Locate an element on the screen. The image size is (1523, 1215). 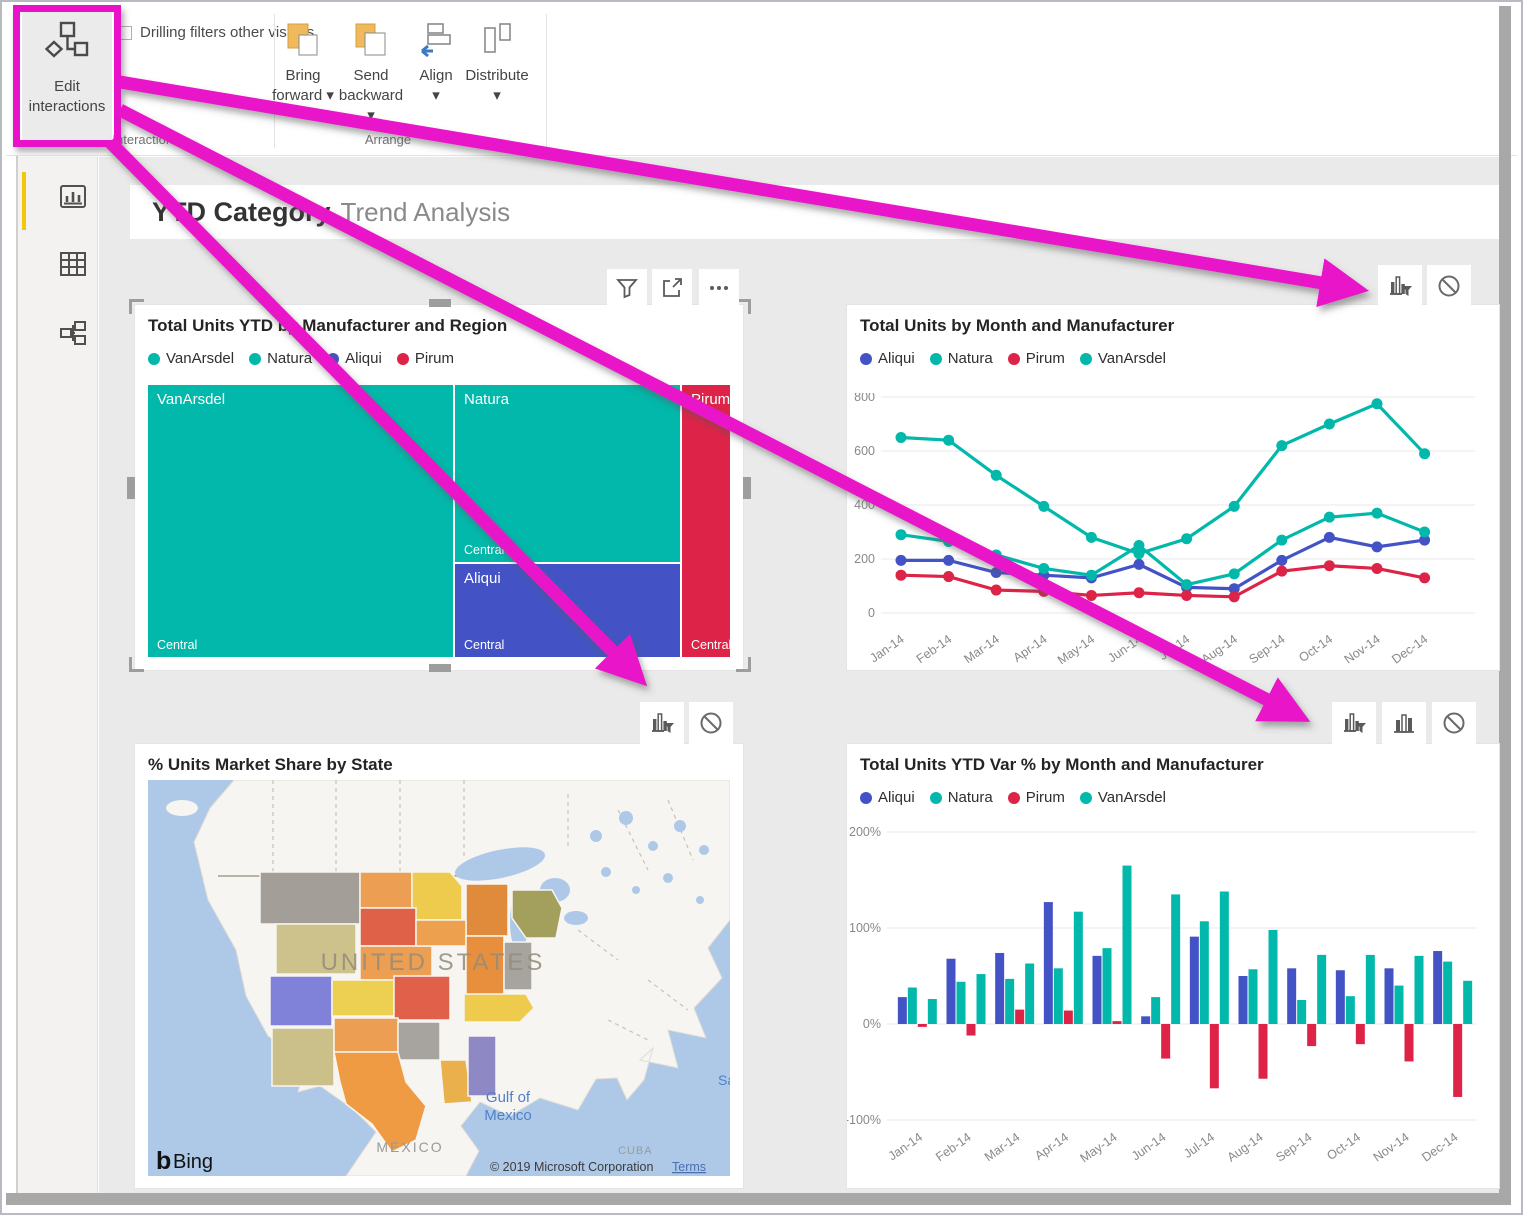
highlight-interaction-icon is located at coordinates (1404, 723).